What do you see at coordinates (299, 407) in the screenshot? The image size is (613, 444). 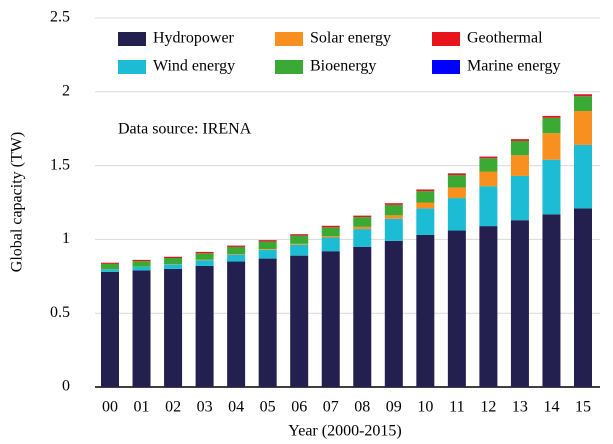 I see `x-tick-label: 06` at bounding box center [299, 407].